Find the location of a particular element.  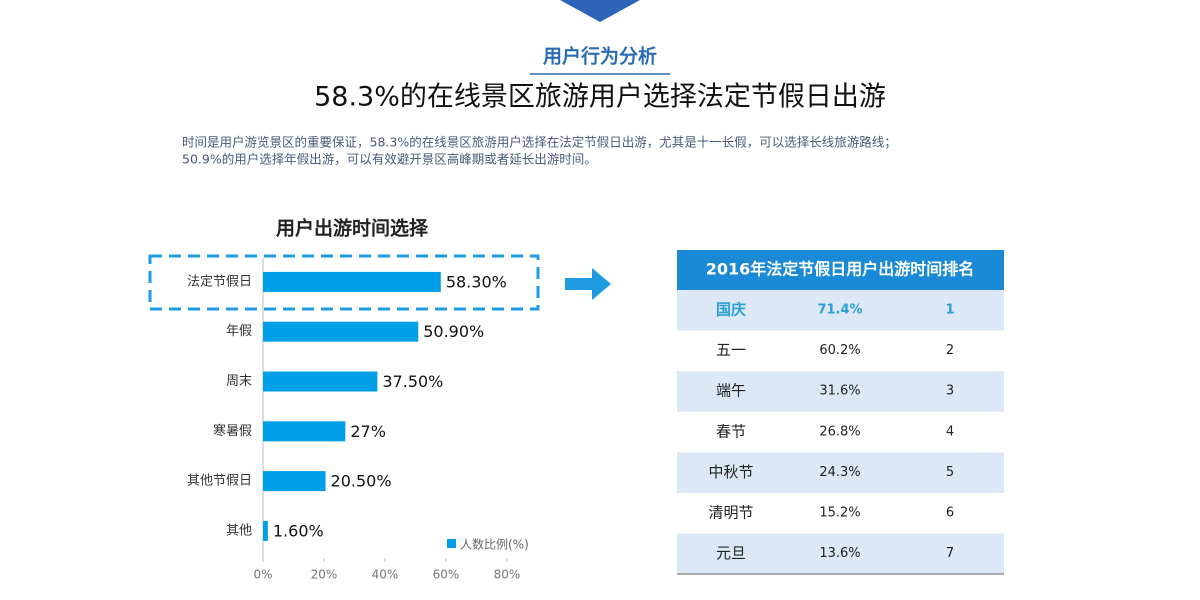

table-title: 2016年法定节假日用户出游时间排名 is located at coordinates (840, 269).